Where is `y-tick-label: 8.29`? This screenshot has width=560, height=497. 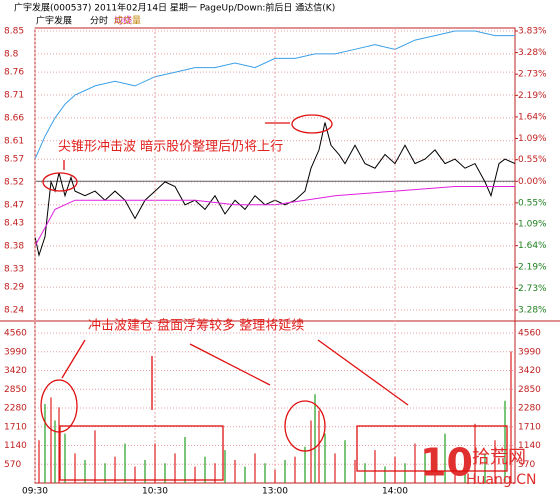
y-tick-label: 8.29 is located at coordinates (14, 288).